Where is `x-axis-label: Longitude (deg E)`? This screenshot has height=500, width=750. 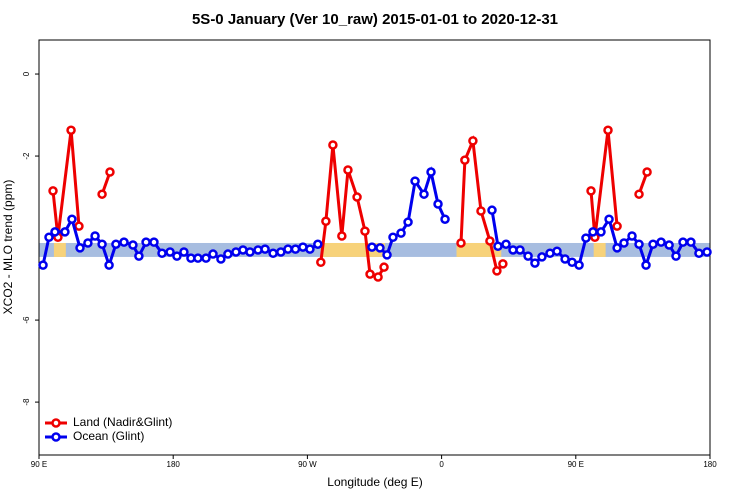
x-axis-label: Longitude (deg E) is located at coordinates (374, 482).